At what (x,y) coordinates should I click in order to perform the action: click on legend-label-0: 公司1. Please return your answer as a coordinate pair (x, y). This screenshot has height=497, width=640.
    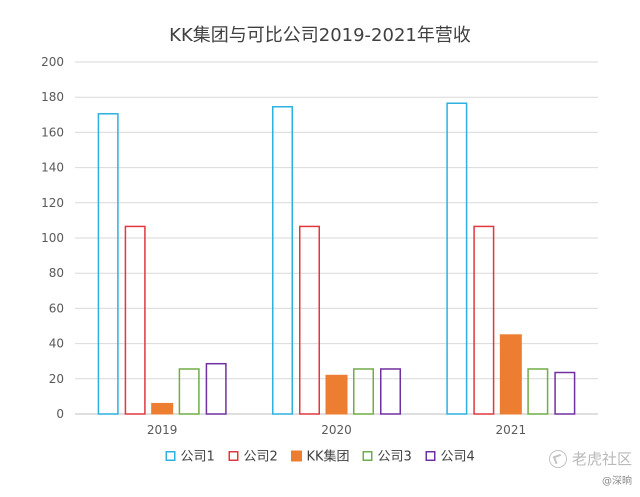
    Looking at the image, I should click on (198, 457).